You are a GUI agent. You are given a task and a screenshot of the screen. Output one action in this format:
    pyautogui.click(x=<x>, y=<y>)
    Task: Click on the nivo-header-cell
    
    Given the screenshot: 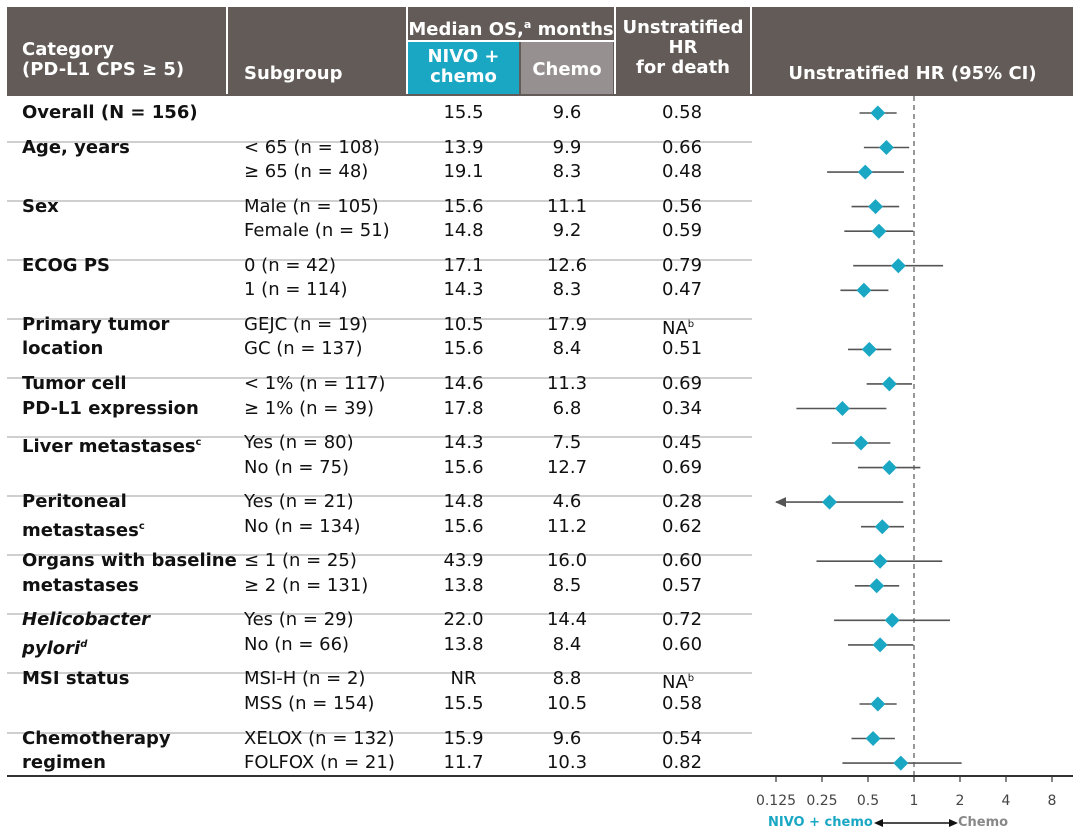 What is the action you would take?
    pyautogui.click(x=463, y=68)
    